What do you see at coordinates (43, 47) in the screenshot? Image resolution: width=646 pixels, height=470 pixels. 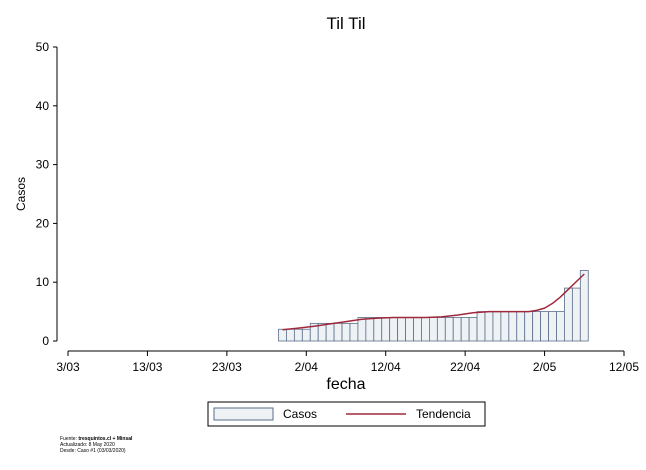 I see `y-tick-label: 50` at bounding box center [43, 47].